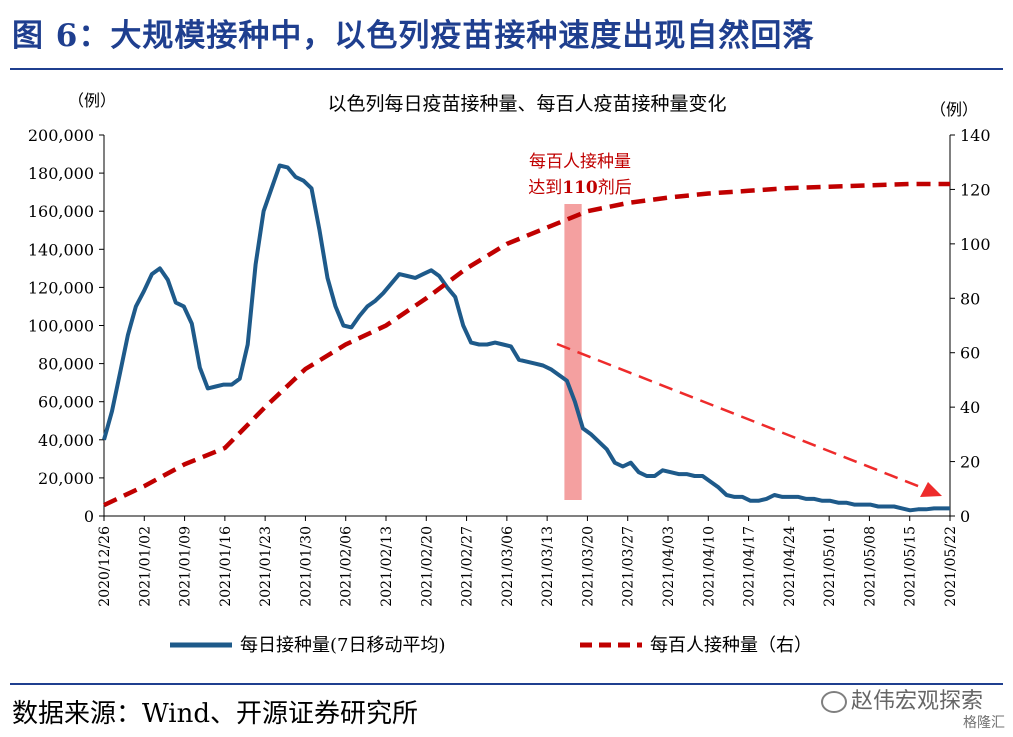 The width and height of the screenshot is (1013, 737). I want to click on left-tick-label: 180,000, so click(61, 173).